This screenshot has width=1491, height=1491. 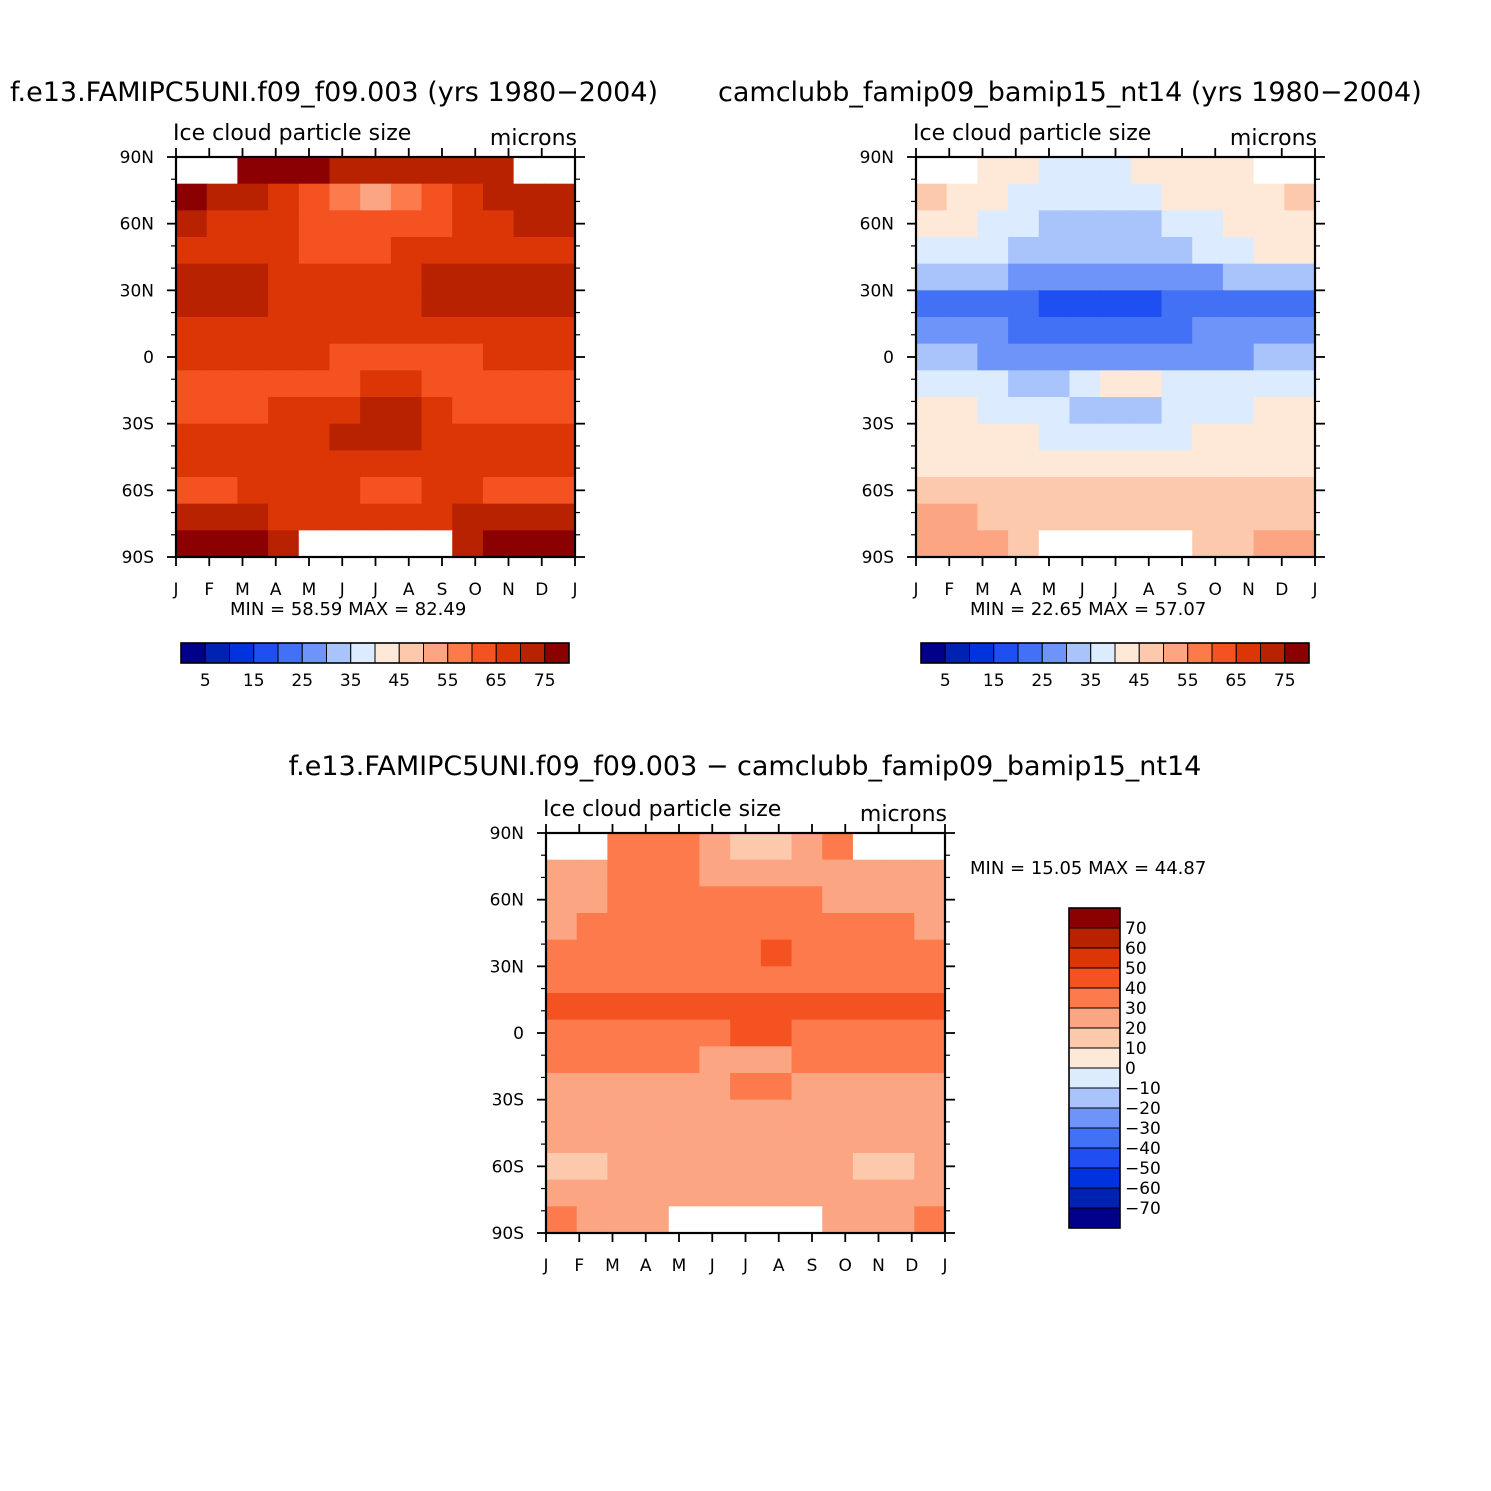 I want to click on panel1-stats: MIN = 58.59 MAX = 82.49, so click(x=348, y=609).